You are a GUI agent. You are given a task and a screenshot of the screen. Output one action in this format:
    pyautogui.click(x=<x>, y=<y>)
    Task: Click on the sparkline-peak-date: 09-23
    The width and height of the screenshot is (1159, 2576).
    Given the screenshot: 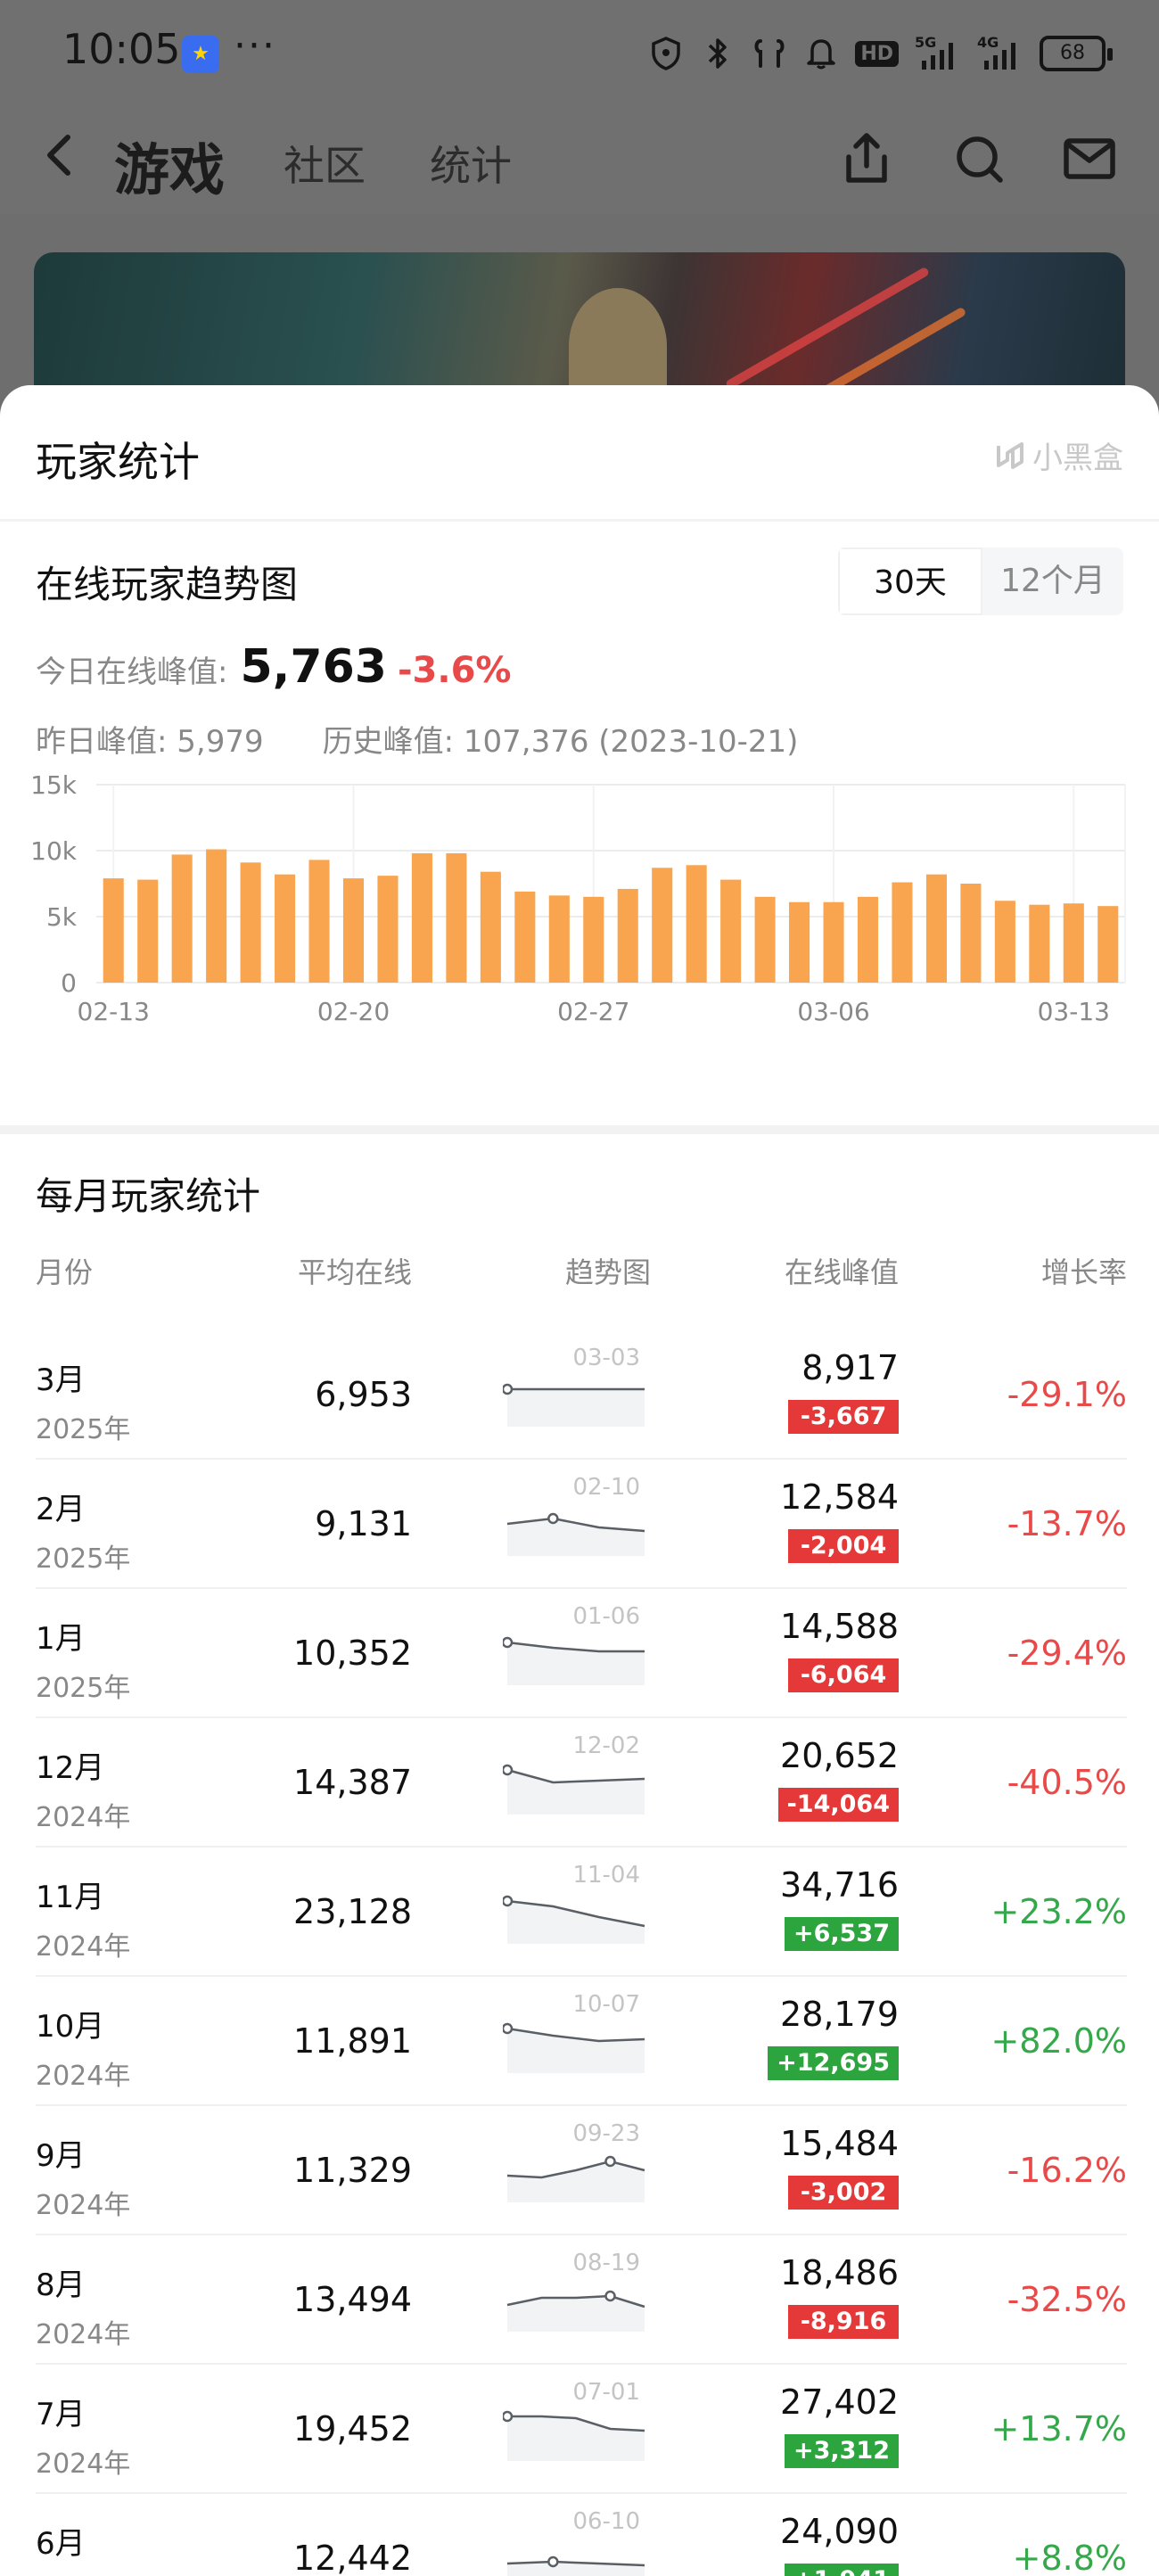 What is the action you would take?
    pyautogui.click(x=606, y=2133)
    